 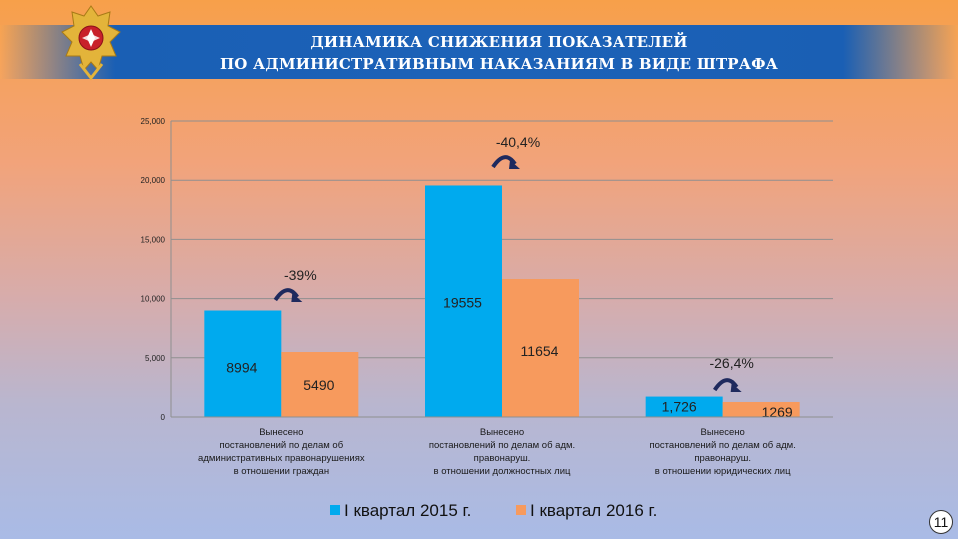 I want to click on page-number: 11, so click(x=941, y=522).